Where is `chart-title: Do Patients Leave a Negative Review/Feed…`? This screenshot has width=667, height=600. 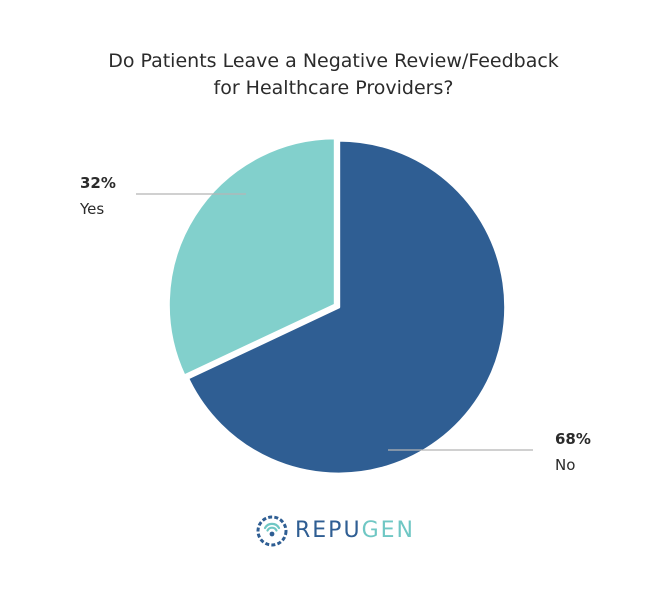 chart-title: Do Patients Leave a Negative Review/Feed… is located at coordinates (333, 75).